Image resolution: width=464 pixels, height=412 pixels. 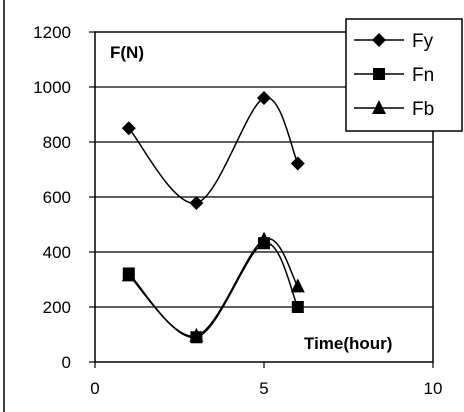 I want to click on x-axis-label: Time(hour), so click(x=348, y=343).